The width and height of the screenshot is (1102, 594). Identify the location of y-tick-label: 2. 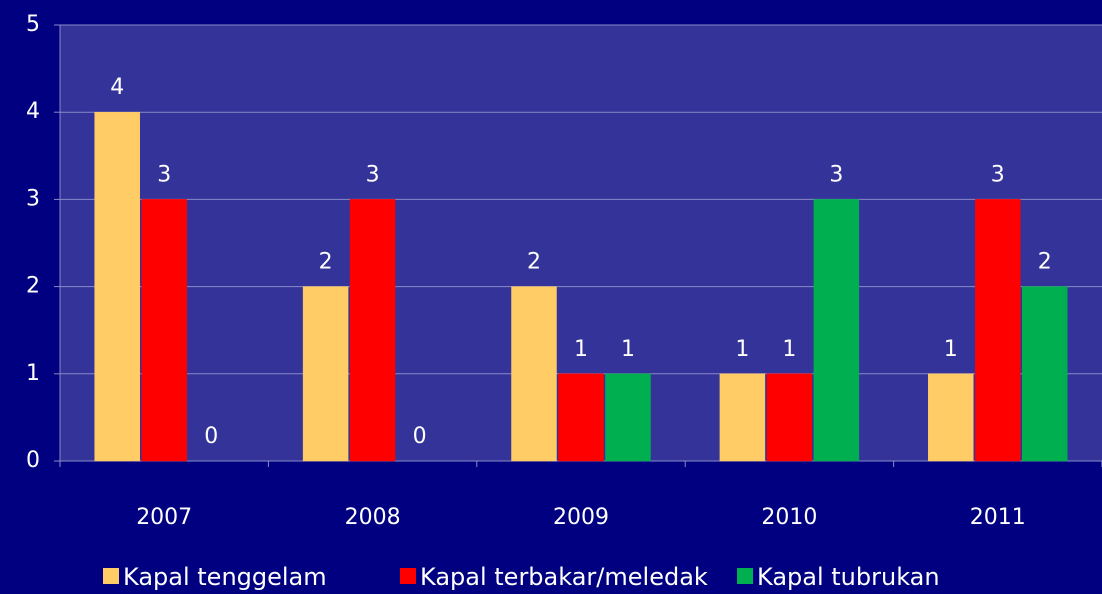
(33, 286).